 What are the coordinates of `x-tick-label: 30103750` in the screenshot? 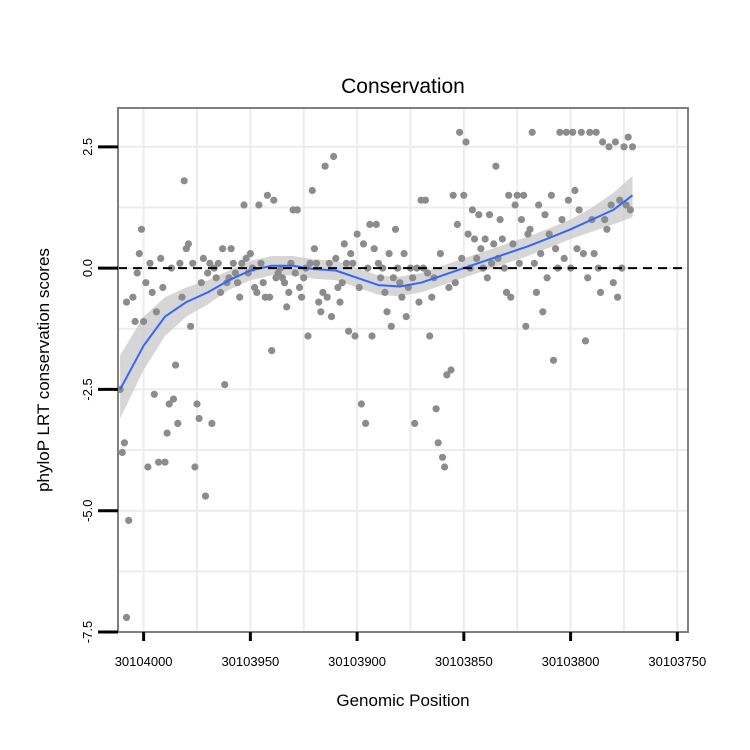 It's located at (677, 661).